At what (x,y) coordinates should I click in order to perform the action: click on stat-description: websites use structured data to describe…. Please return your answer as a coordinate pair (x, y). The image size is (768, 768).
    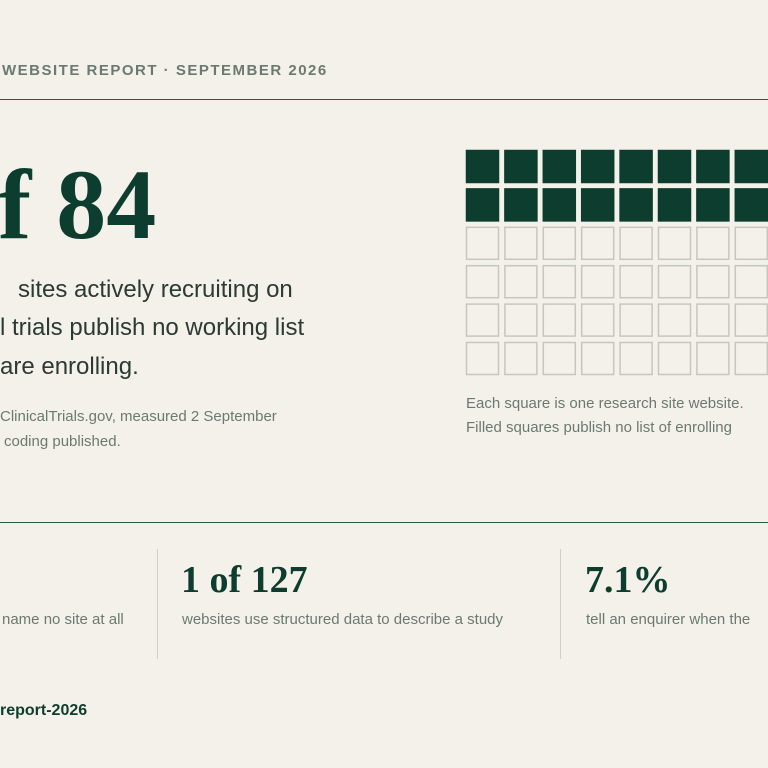
    Looking at the image, I should click on (343, 619).